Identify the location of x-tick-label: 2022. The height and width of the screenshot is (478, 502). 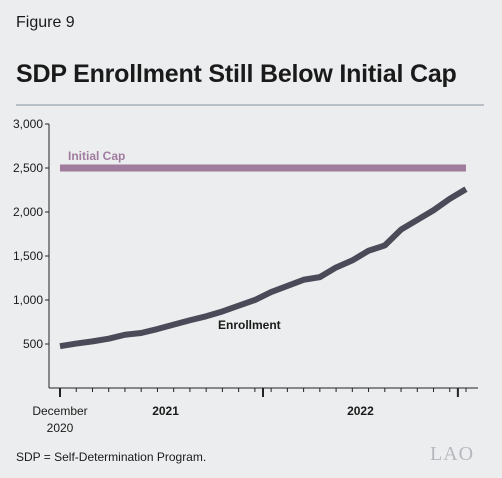
(360, 411).